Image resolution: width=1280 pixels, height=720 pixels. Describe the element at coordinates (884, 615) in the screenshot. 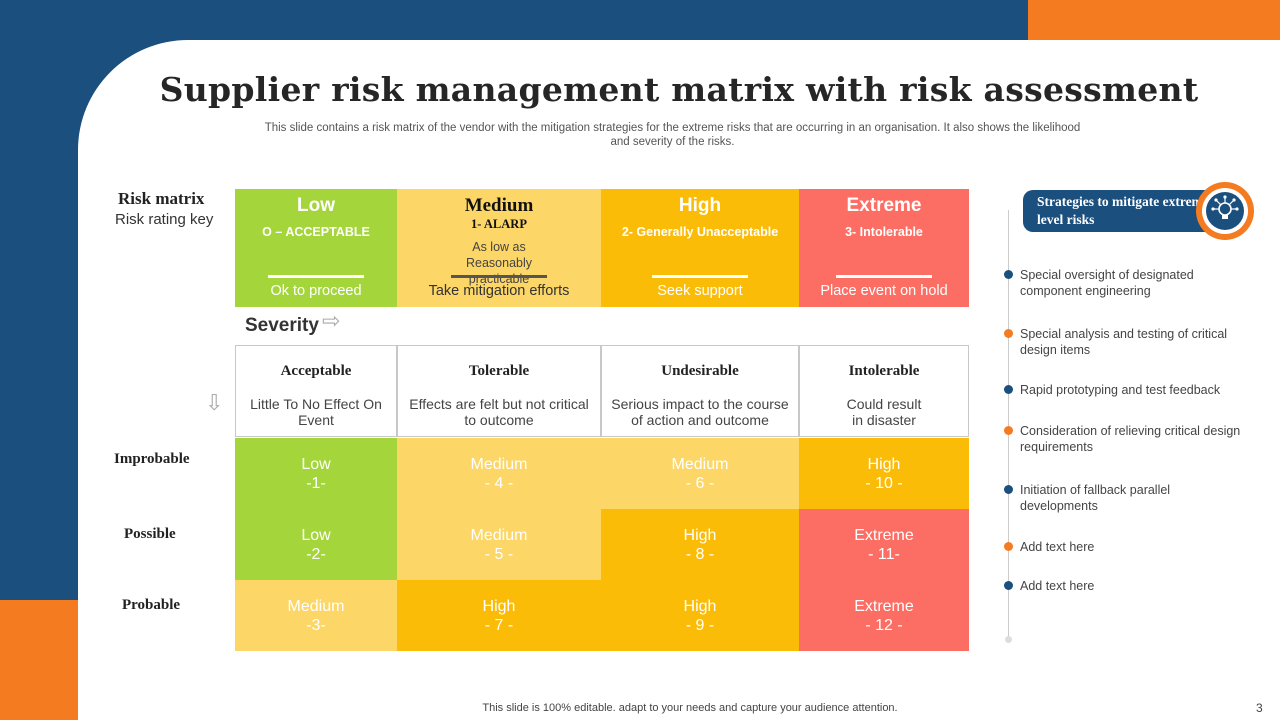

I see `matrix-cell: Extreme - 12 -` at that location.